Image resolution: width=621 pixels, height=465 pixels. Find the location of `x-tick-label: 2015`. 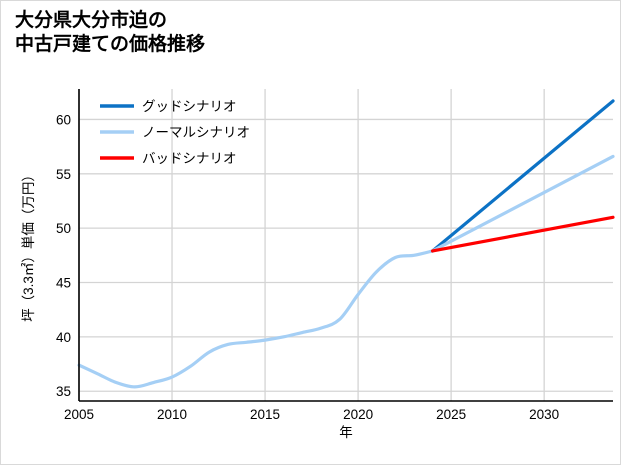

x-tick-label: 2015 is located at coordinates (265, 414).